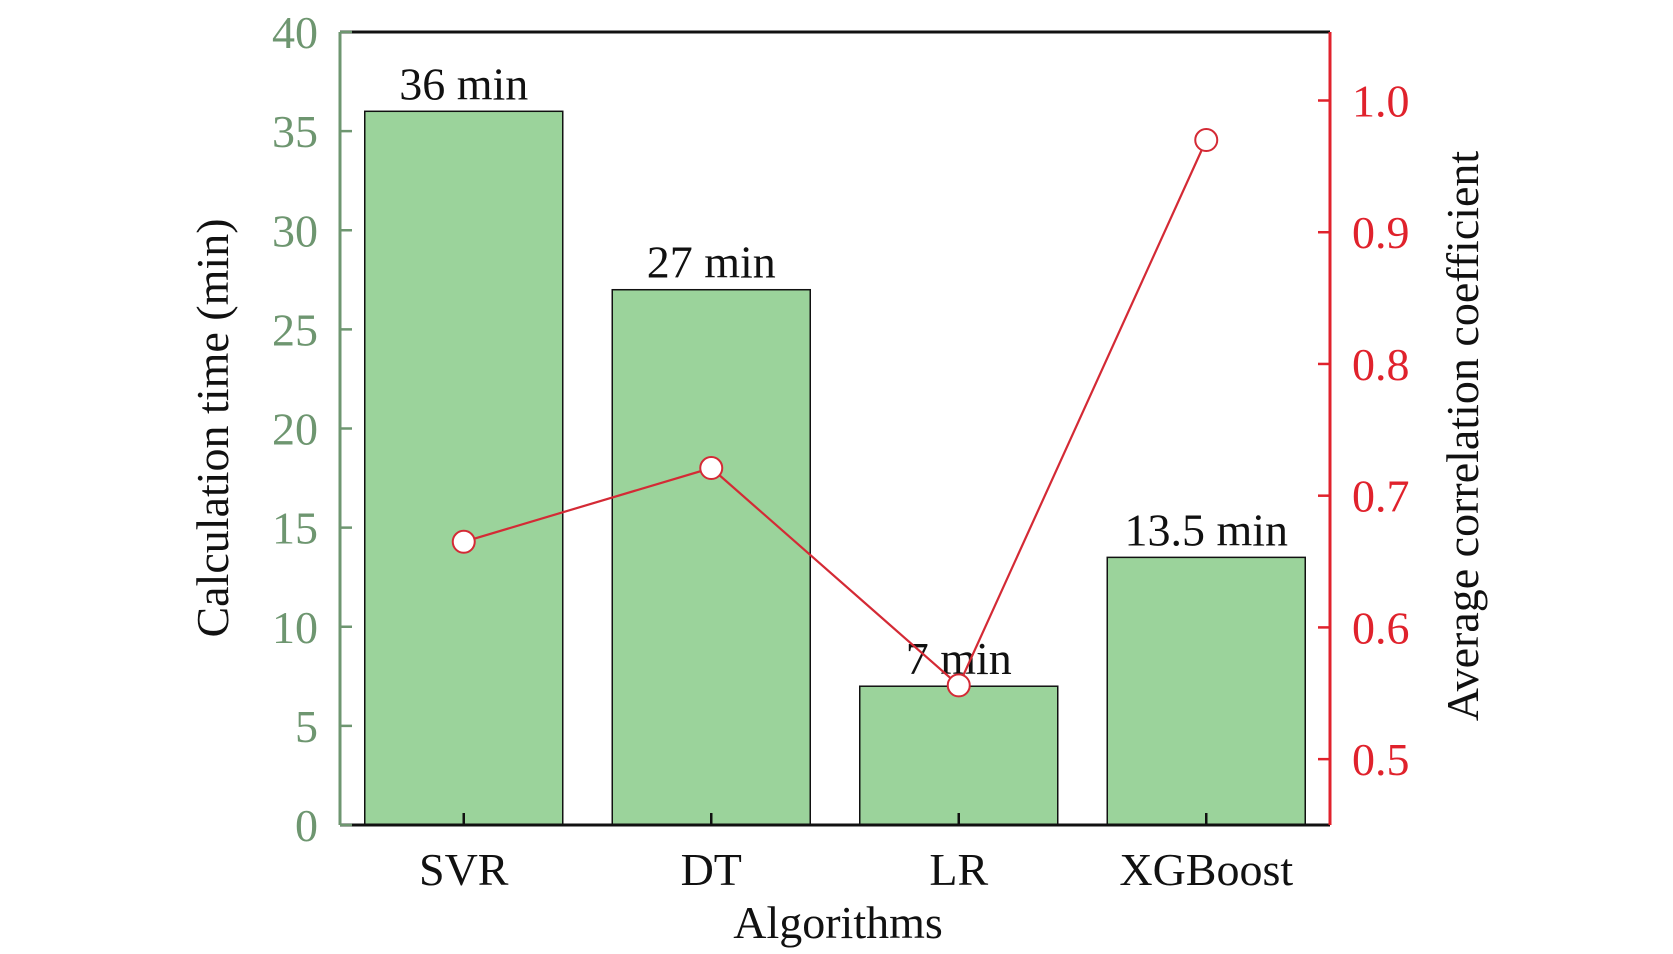 This screenshot has height=954, width=1673. What do you see at coordinates (958, 869) in the screenshot?
I see `x-tick-label: LR` at bounding box center [958, 869].